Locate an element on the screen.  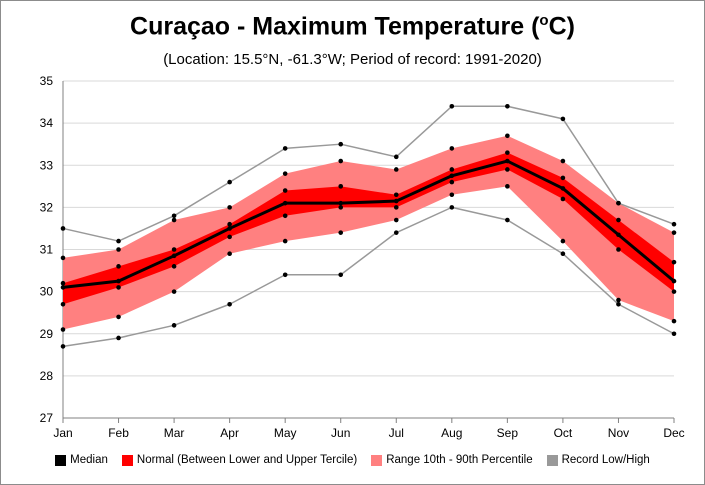
y-tick-label: 29 is located at coordinates (47, 334).